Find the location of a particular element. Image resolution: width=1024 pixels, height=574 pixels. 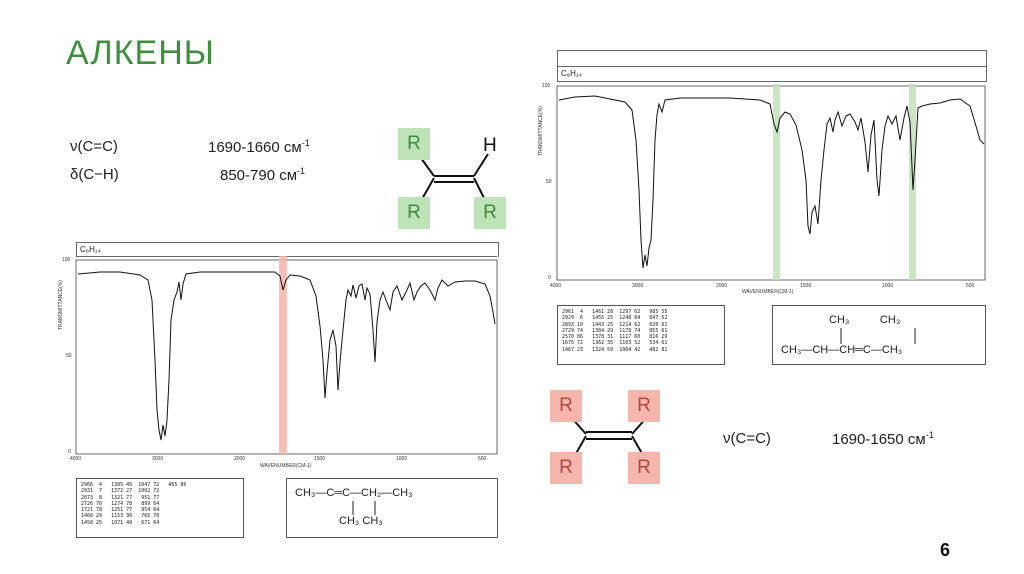

slide-title: АЛКЕНЫ is located at coordinates (140, 53).